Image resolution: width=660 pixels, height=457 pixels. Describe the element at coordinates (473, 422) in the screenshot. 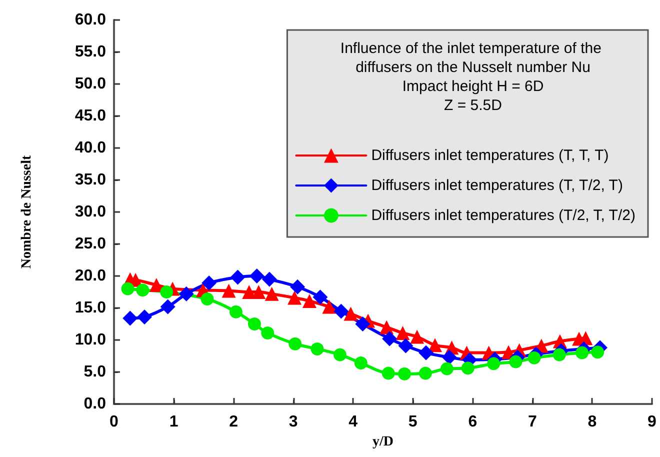

I see `x-tick-label: 6` at that location.